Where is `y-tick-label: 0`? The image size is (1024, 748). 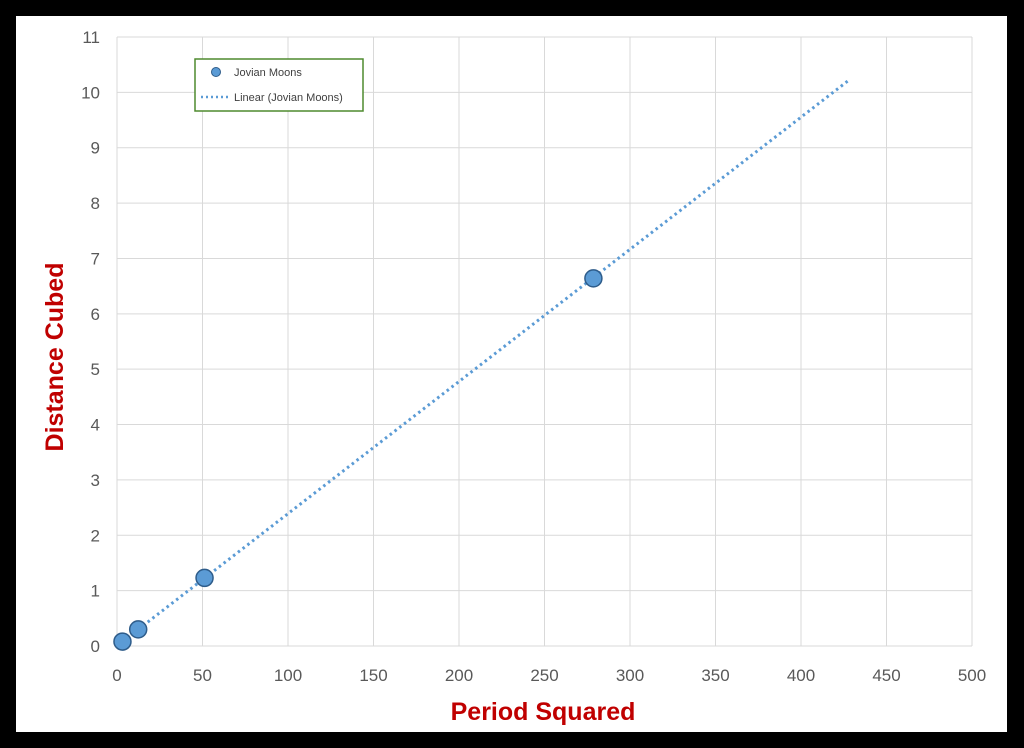
y-tick-label: 0 is located at coordinates (95, 646).